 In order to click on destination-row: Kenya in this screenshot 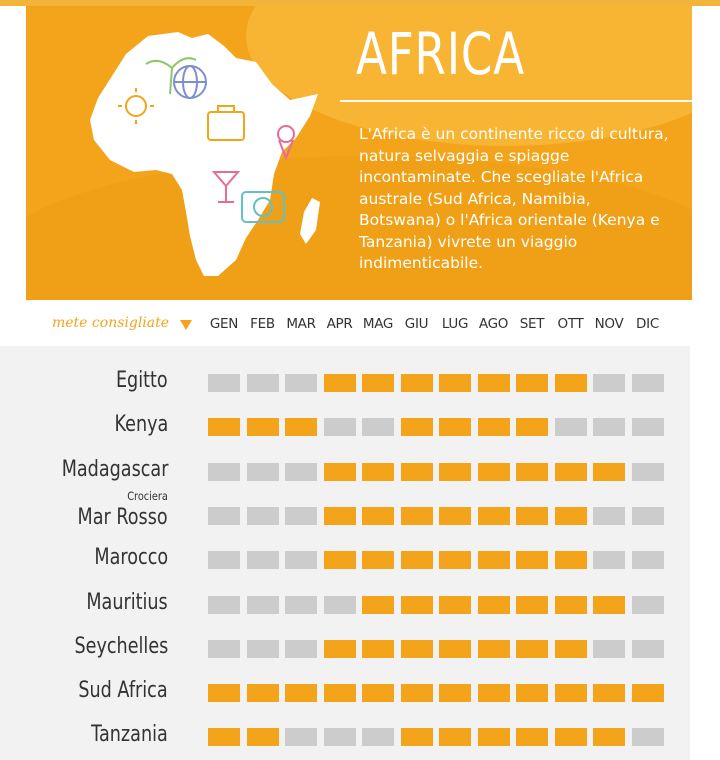, I will do `click(345, 426)`.